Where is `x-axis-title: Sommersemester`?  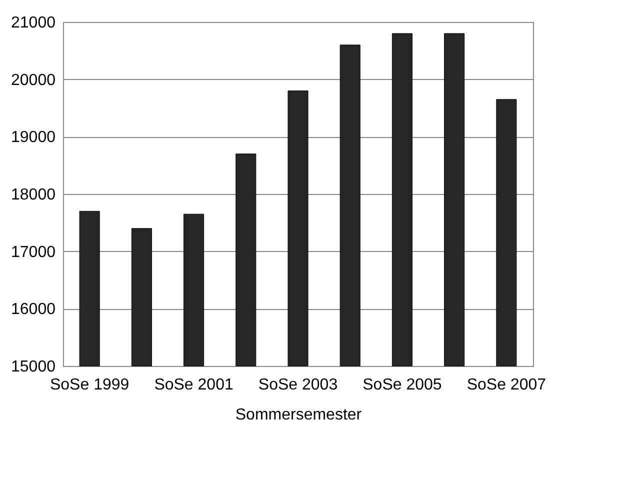 x-axis-title: Sommersemester is located at coordinates (298, 415).